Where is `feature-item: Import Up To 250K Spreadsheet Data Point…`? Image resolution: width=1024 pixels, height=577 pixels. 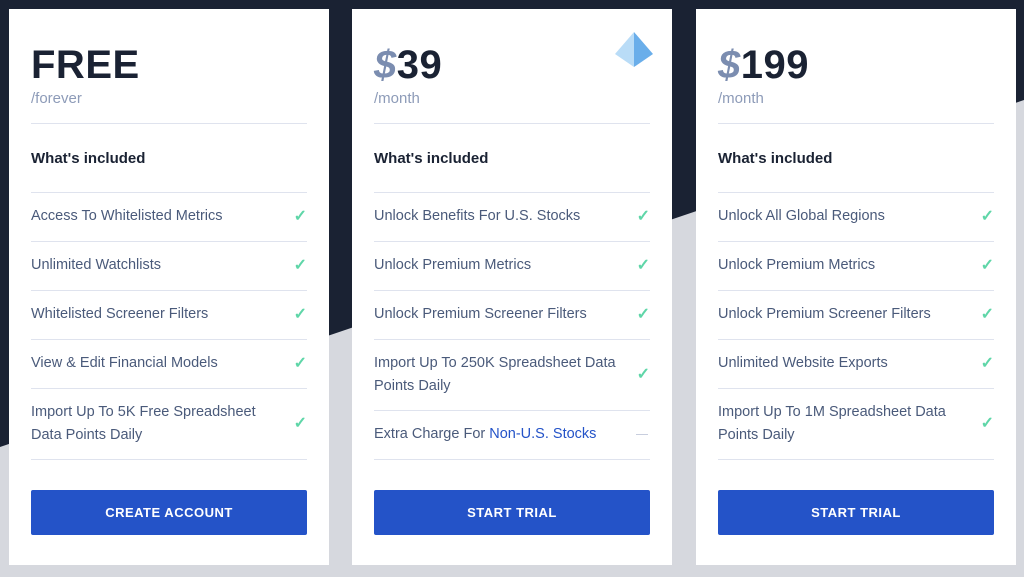
feature-item: Import Up To 250K Spreadsheet Data Point… is located at coordinates (512, 374).